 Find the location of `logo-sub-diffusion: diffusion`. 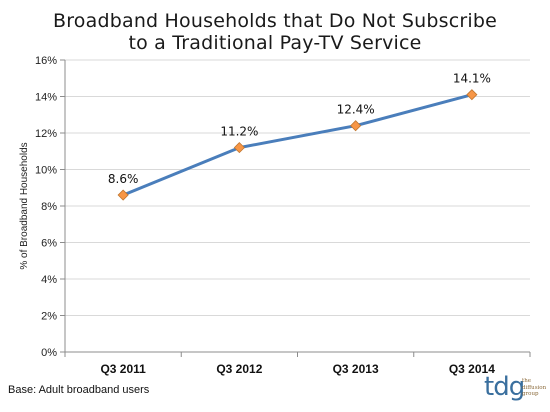

logo-sub-diffusion: diffusion is located at coordinates (534, 387).